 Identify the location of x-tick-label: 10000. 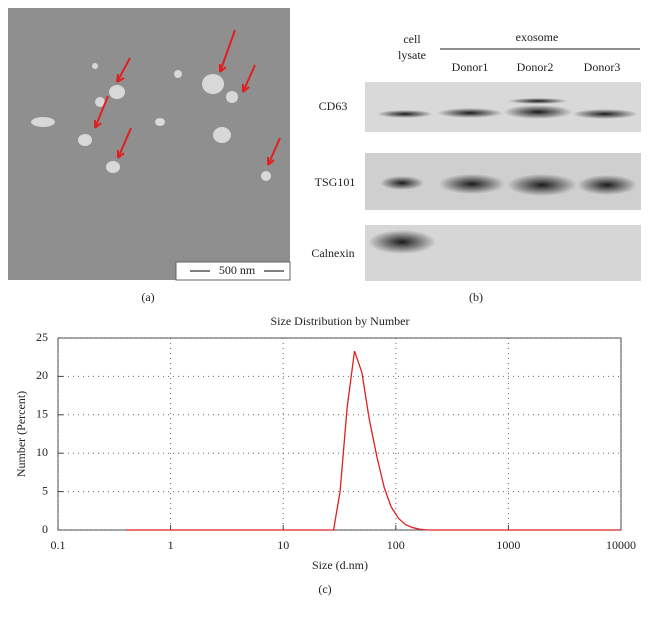
(621, 545).